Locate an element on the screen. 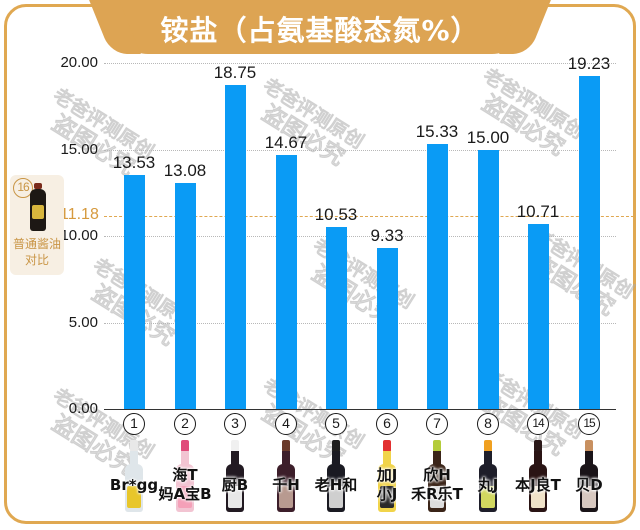 This screenshot has height=530, width=640. bar-value-label: 18.75 is located at coordinates (235, 72).